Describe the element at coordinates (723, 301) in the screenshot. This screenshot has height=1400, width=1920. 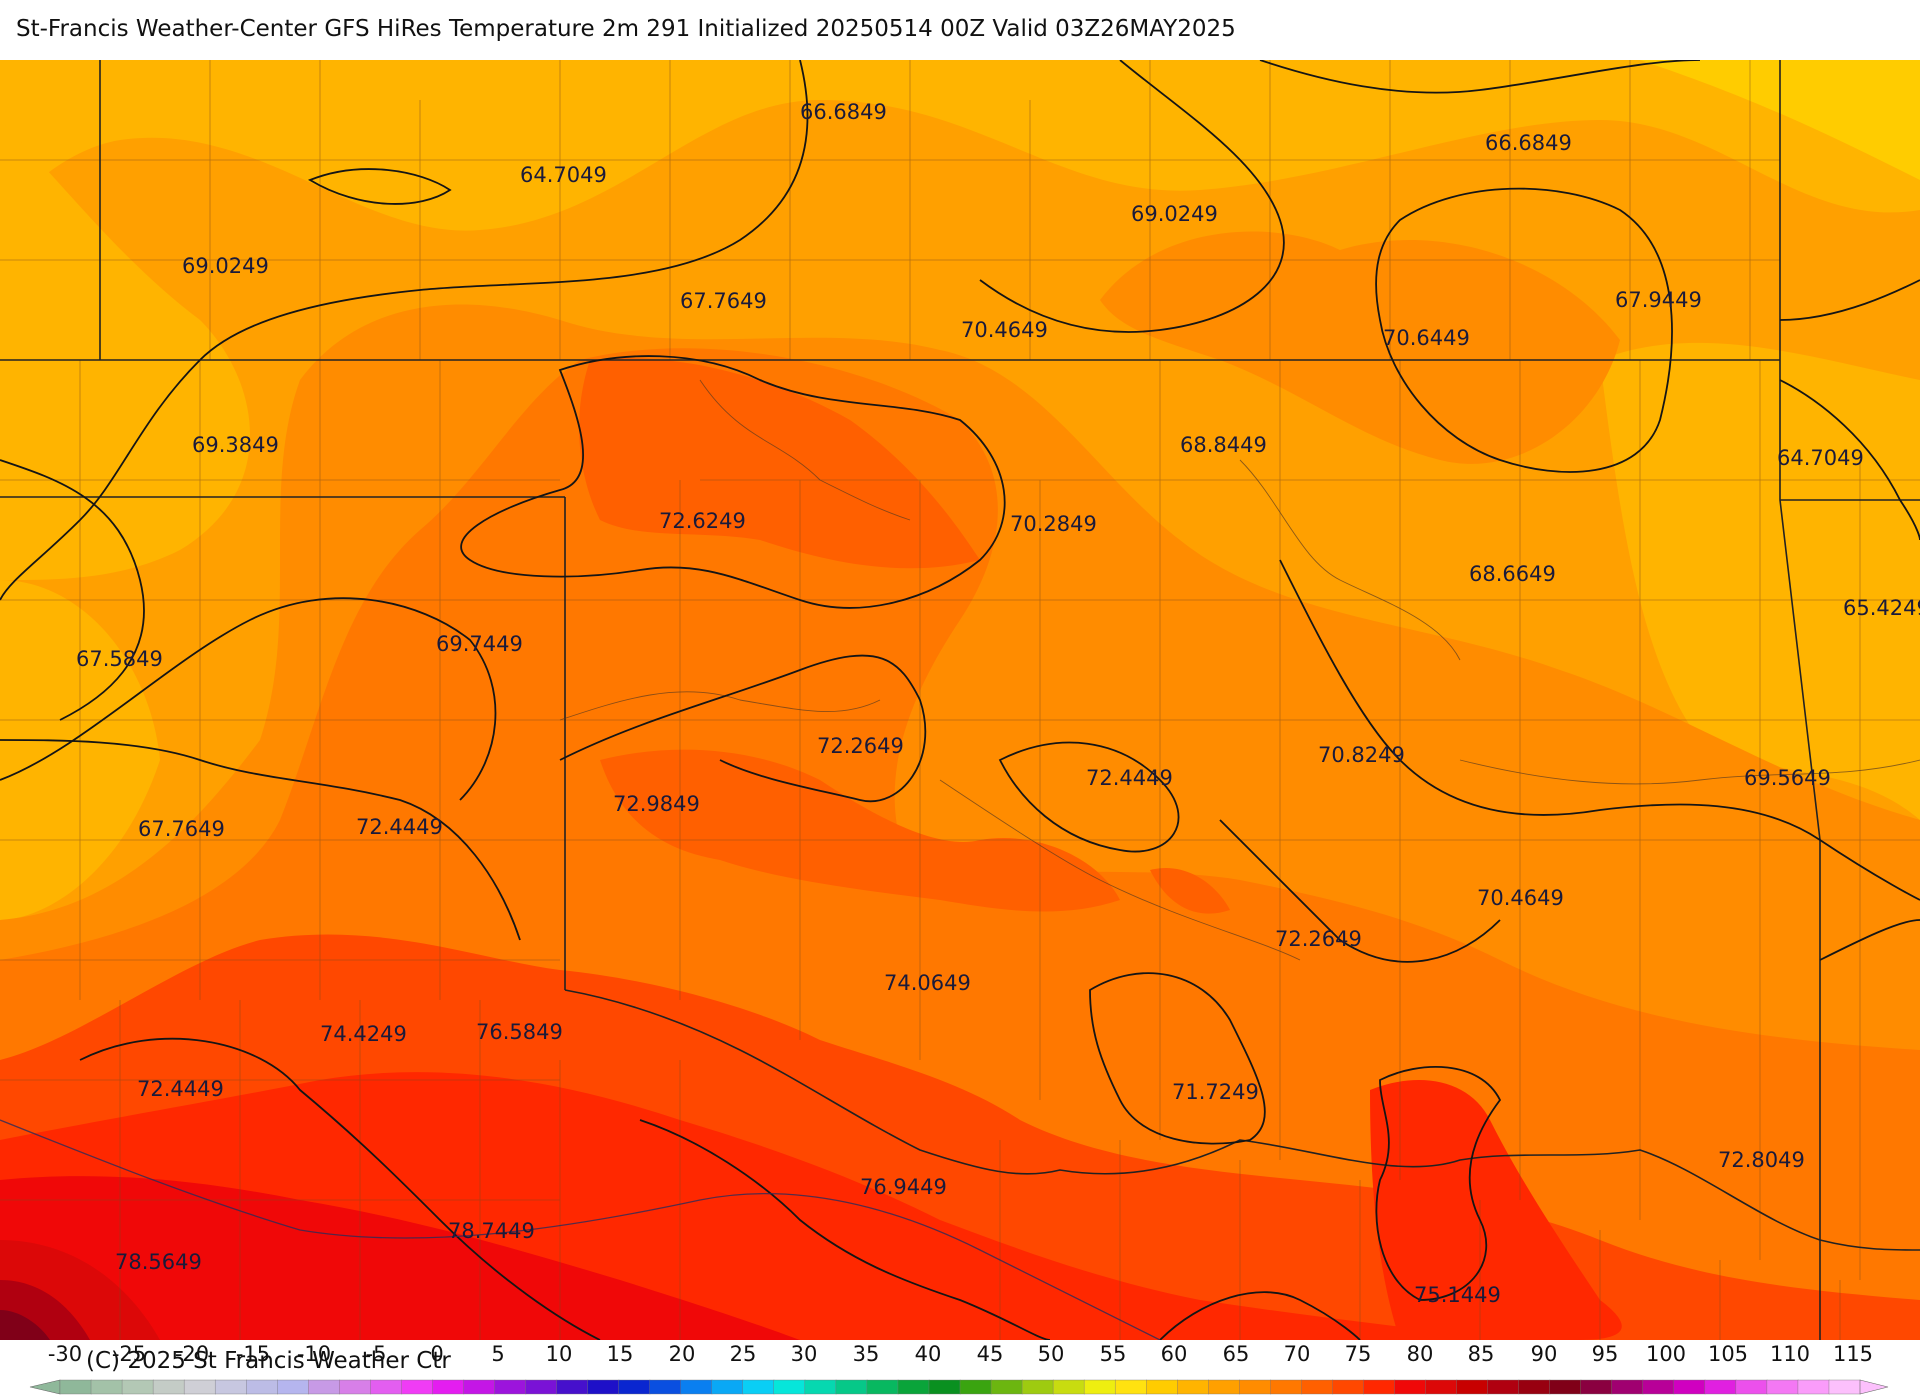
I see `contour-label: 67.7649` at that location.